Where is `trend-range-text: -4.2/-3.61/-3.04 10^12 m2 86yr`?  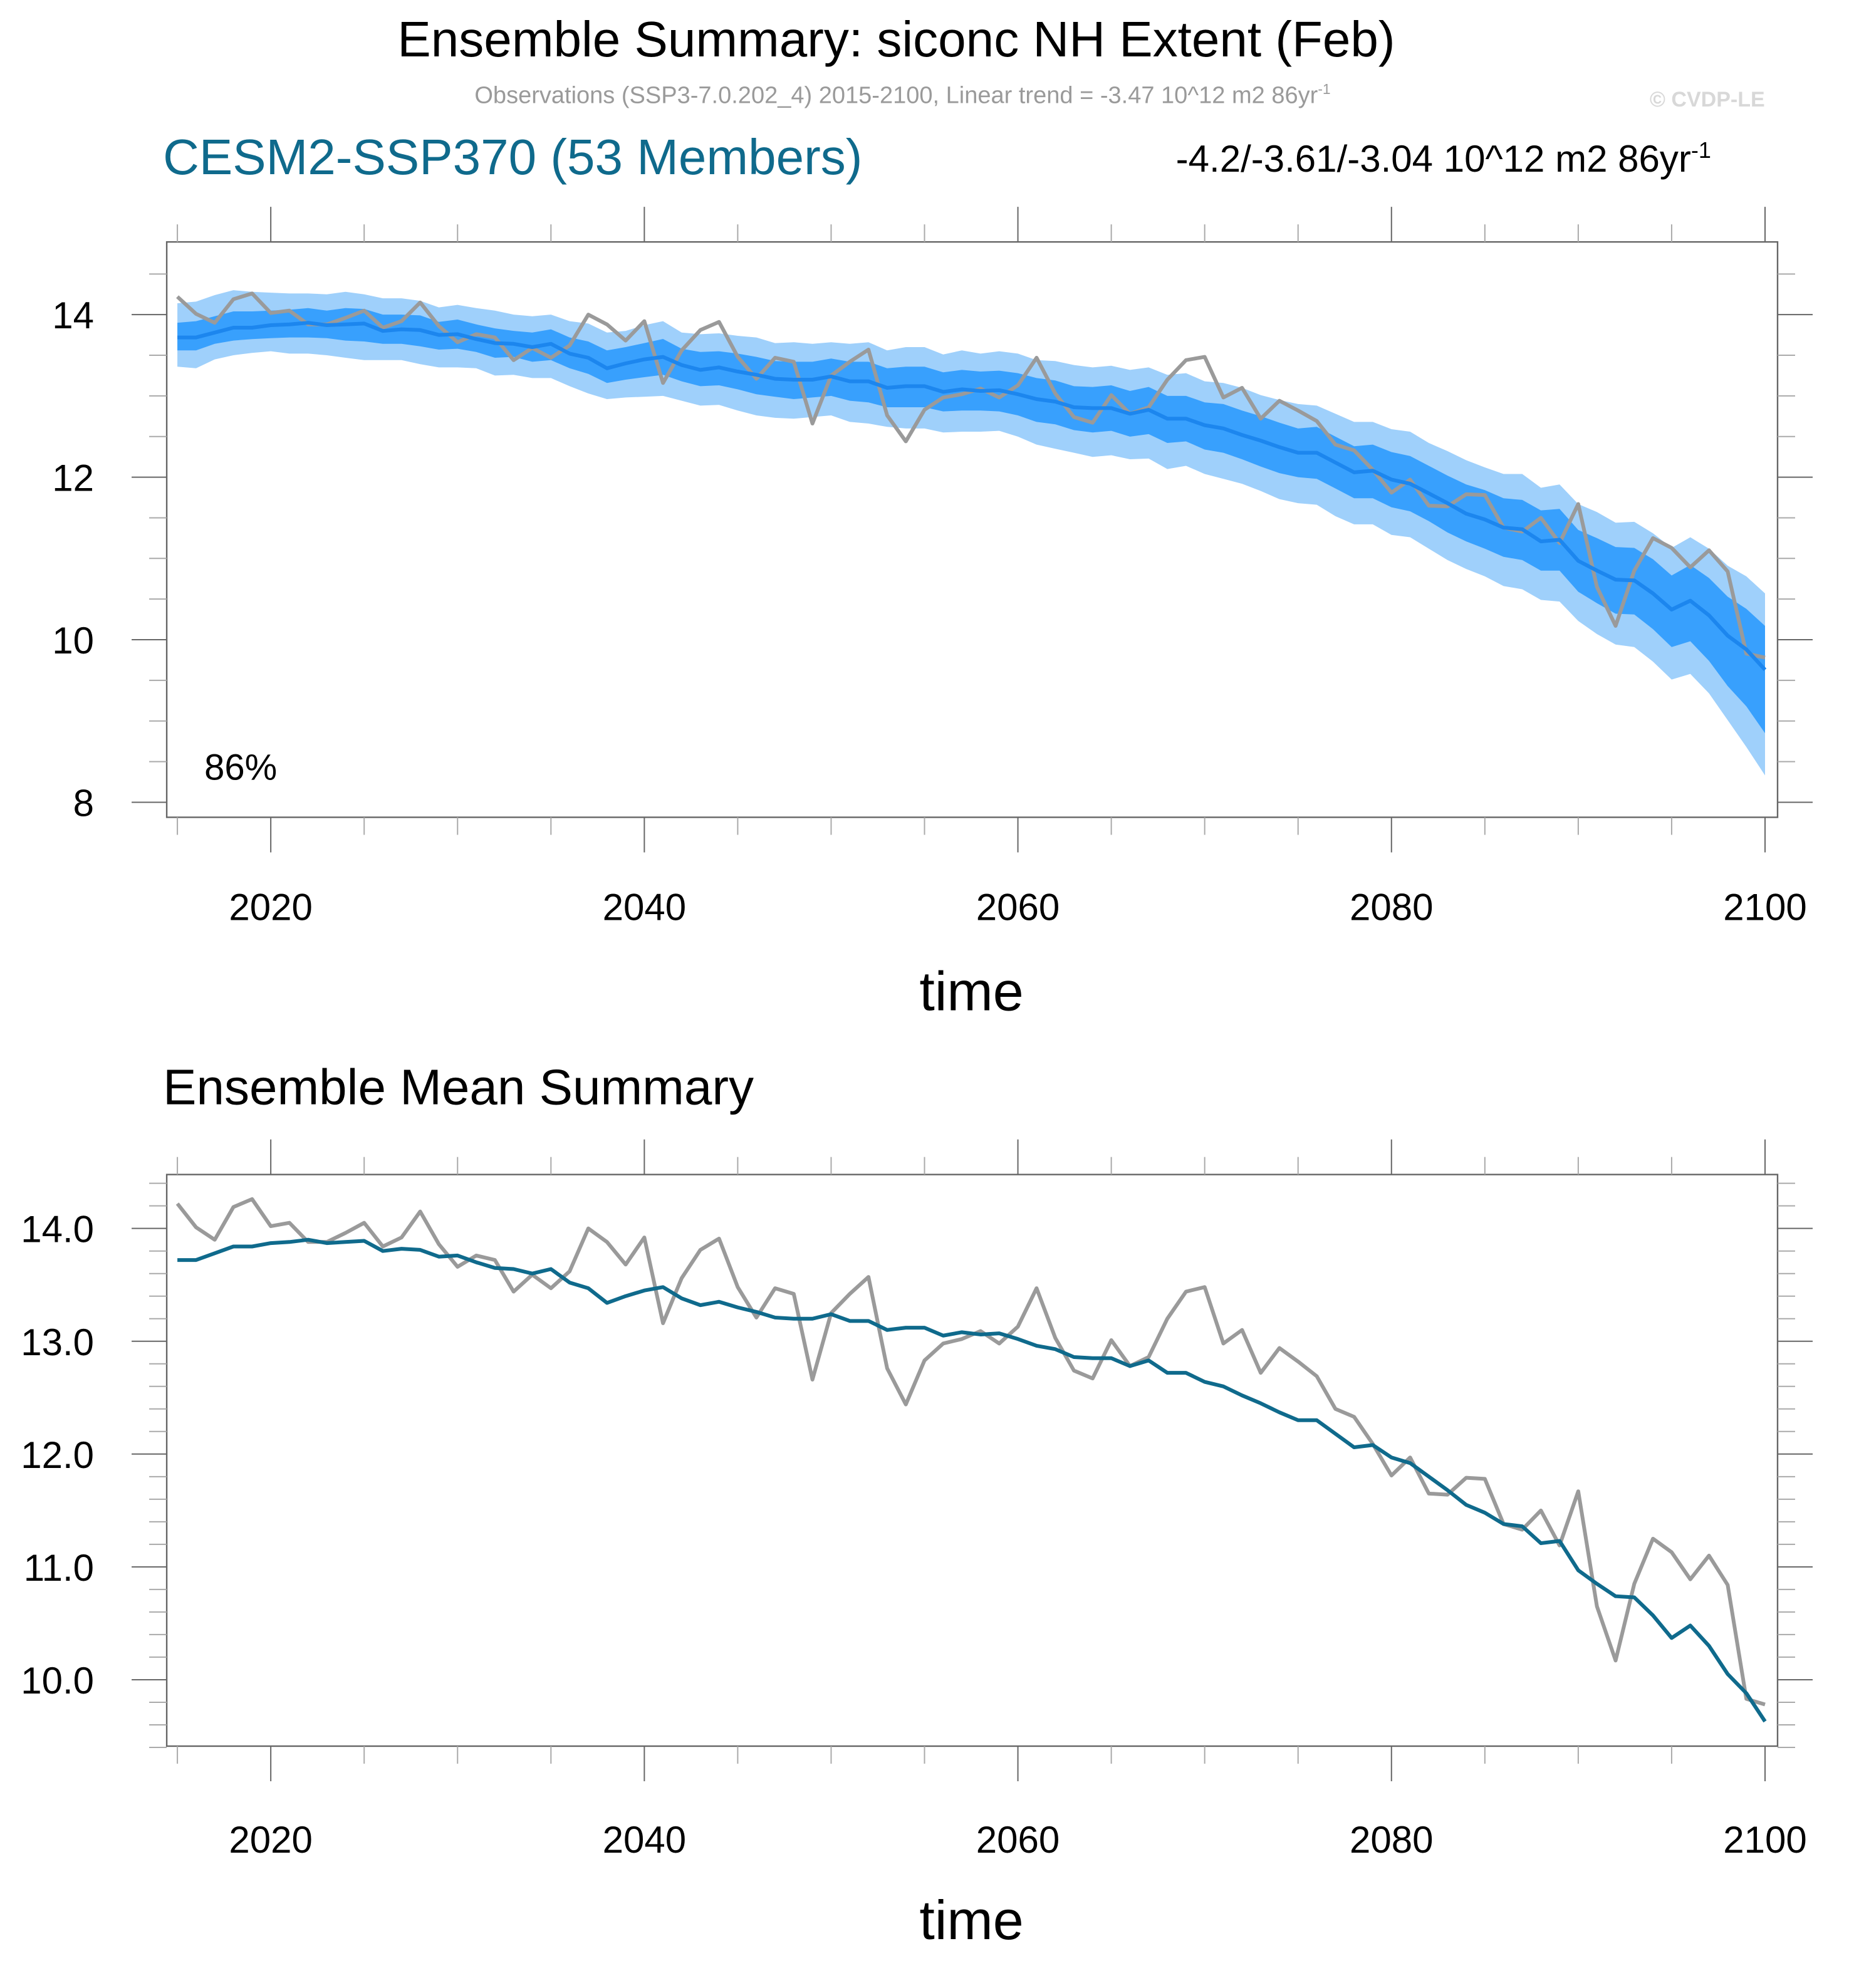 trend-range-text: -4.2/-3.61/-3.04 10^12 m2 86yr is located at coordinates (1433, 160).